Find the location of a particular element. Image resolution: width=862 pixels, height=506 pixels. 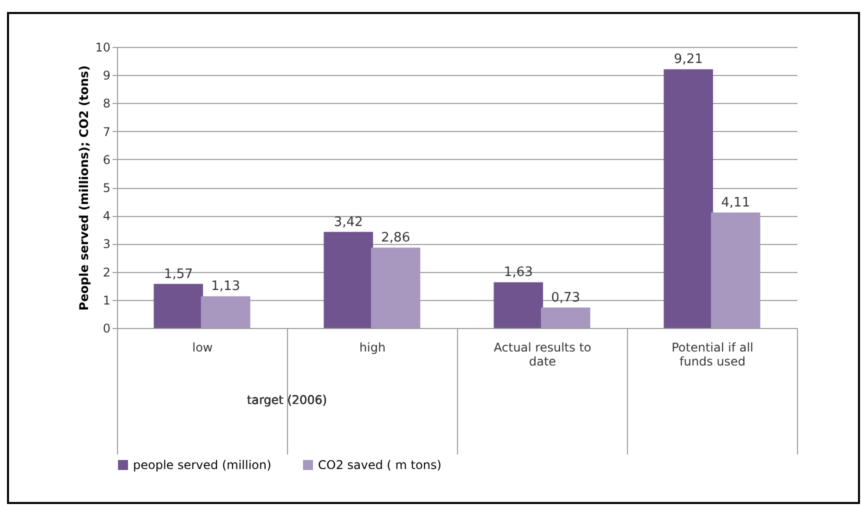

y-tick-label: 2 is located at coordinates (106, 272).